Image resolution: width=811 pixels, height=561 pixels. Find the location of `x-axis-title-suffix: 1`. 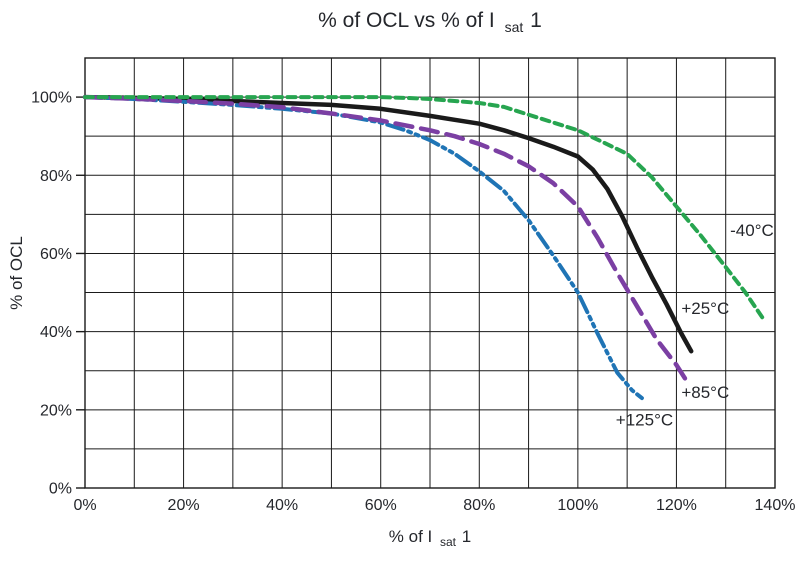

x-axis-title-suffix: 1 is located at coordinates (466, 536).